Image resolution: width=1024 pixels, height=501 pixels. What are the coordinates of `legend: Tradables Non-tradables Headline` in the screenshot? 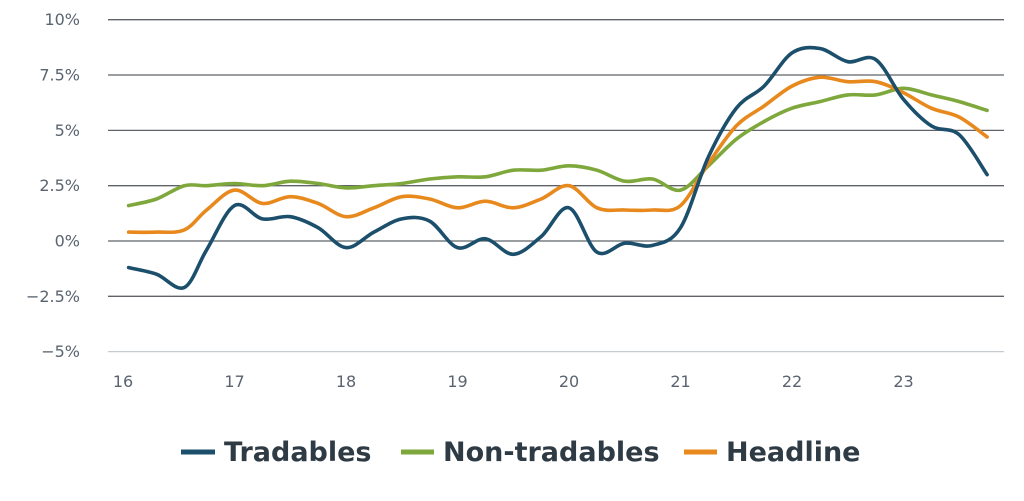 It's located at (521, 452).